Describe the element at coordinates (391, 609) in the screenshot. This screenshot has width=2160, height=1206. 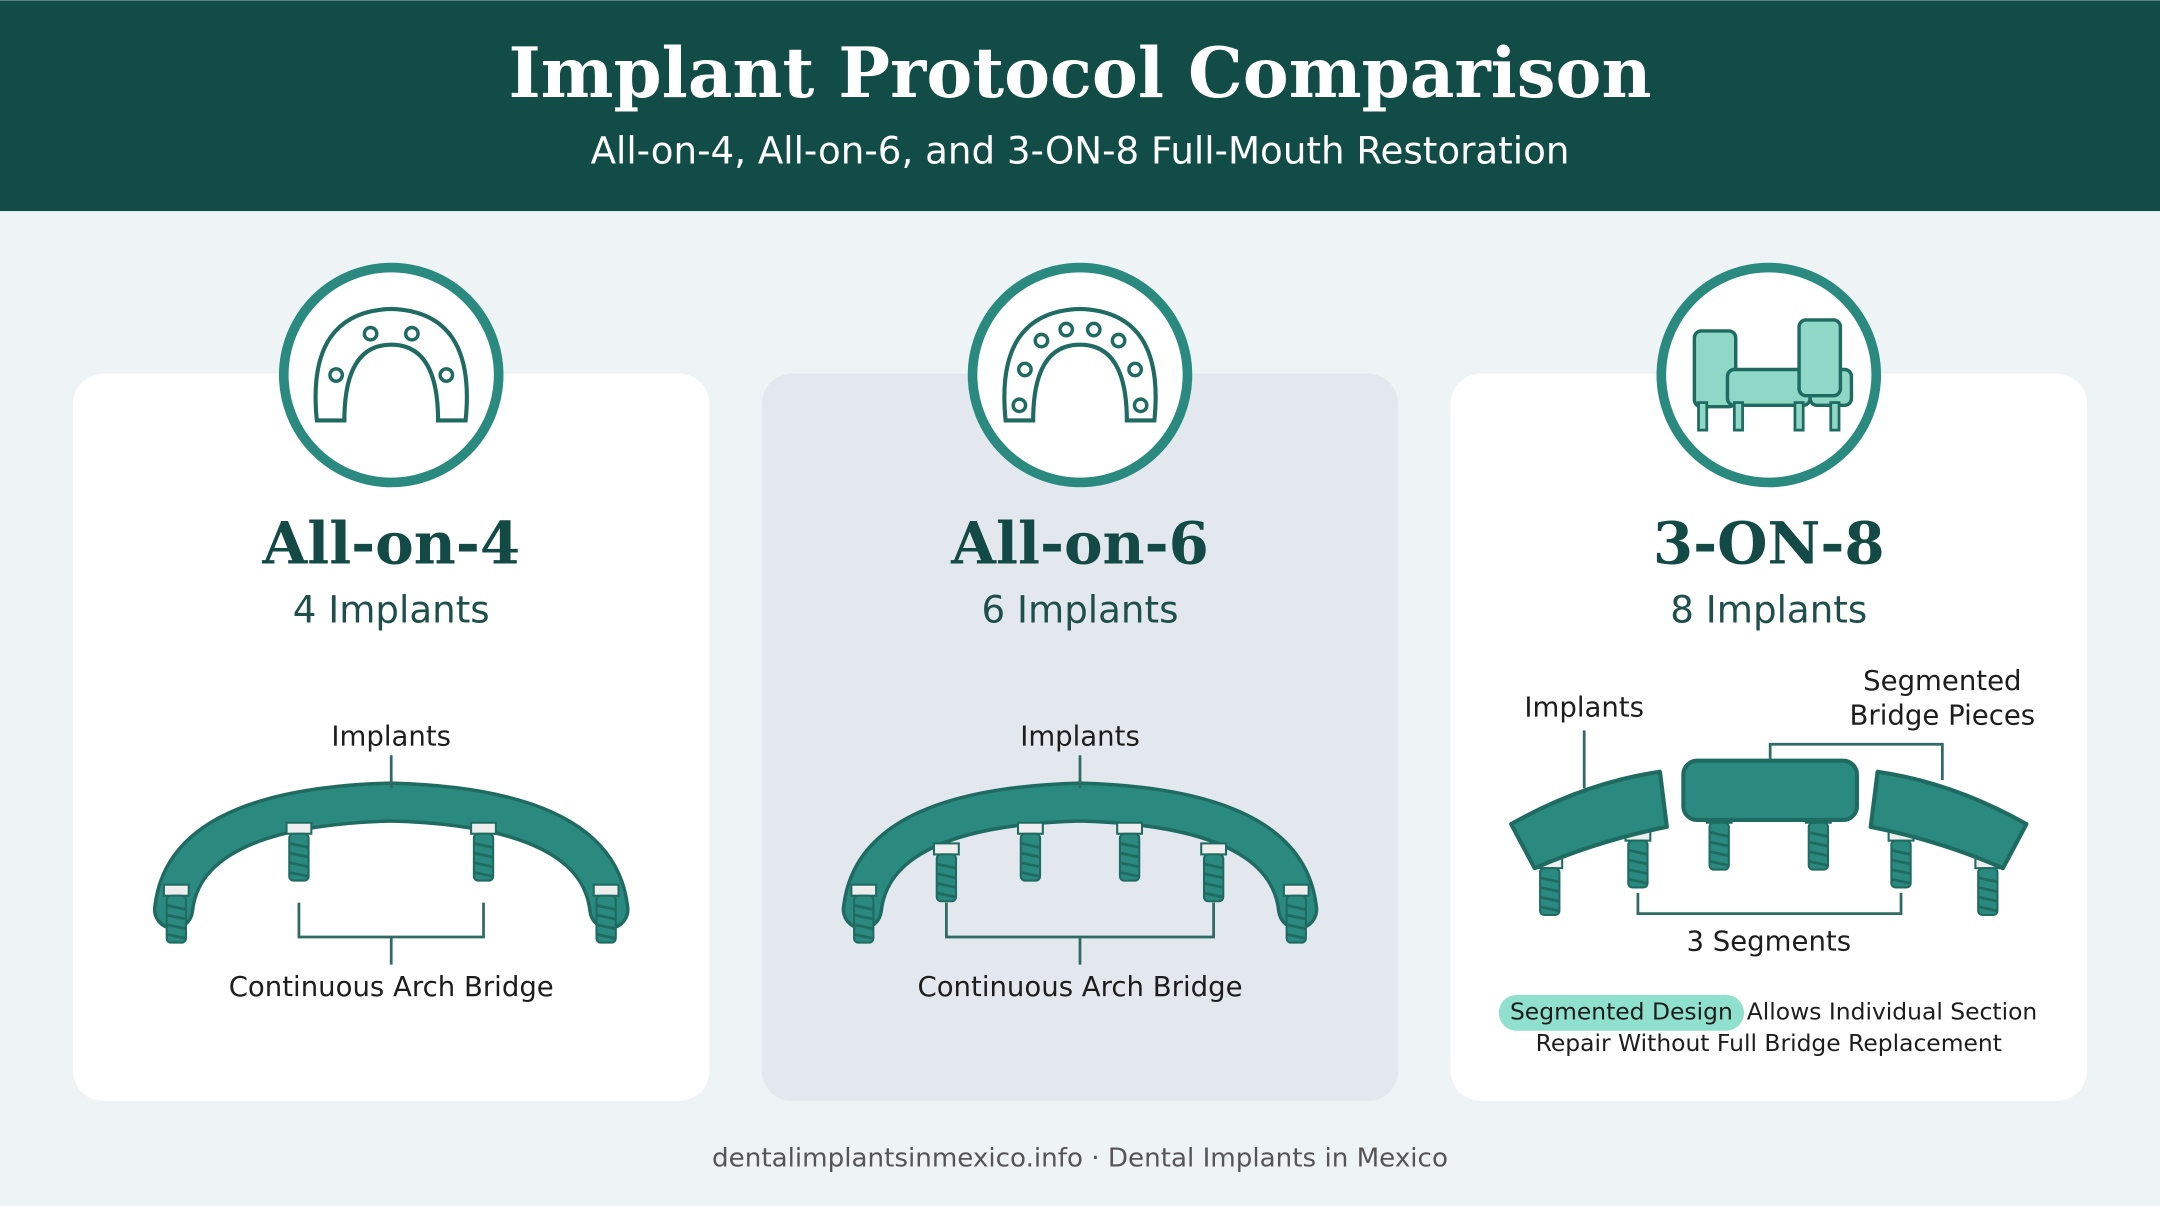
I see `card-subtitle: 4 Implants` at that location.